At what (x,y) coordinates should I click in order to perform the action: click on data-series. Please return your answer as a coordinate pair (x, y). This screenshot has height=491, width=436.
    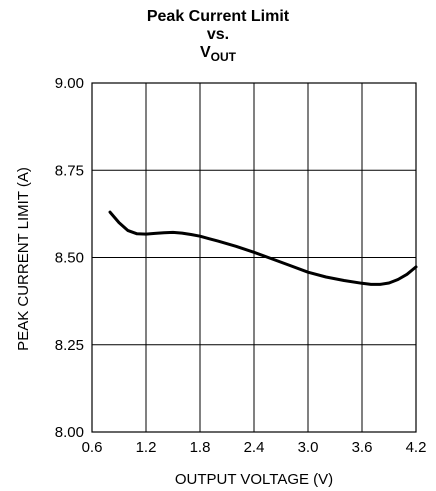
    Looking at the image, I should click on (263, 248).